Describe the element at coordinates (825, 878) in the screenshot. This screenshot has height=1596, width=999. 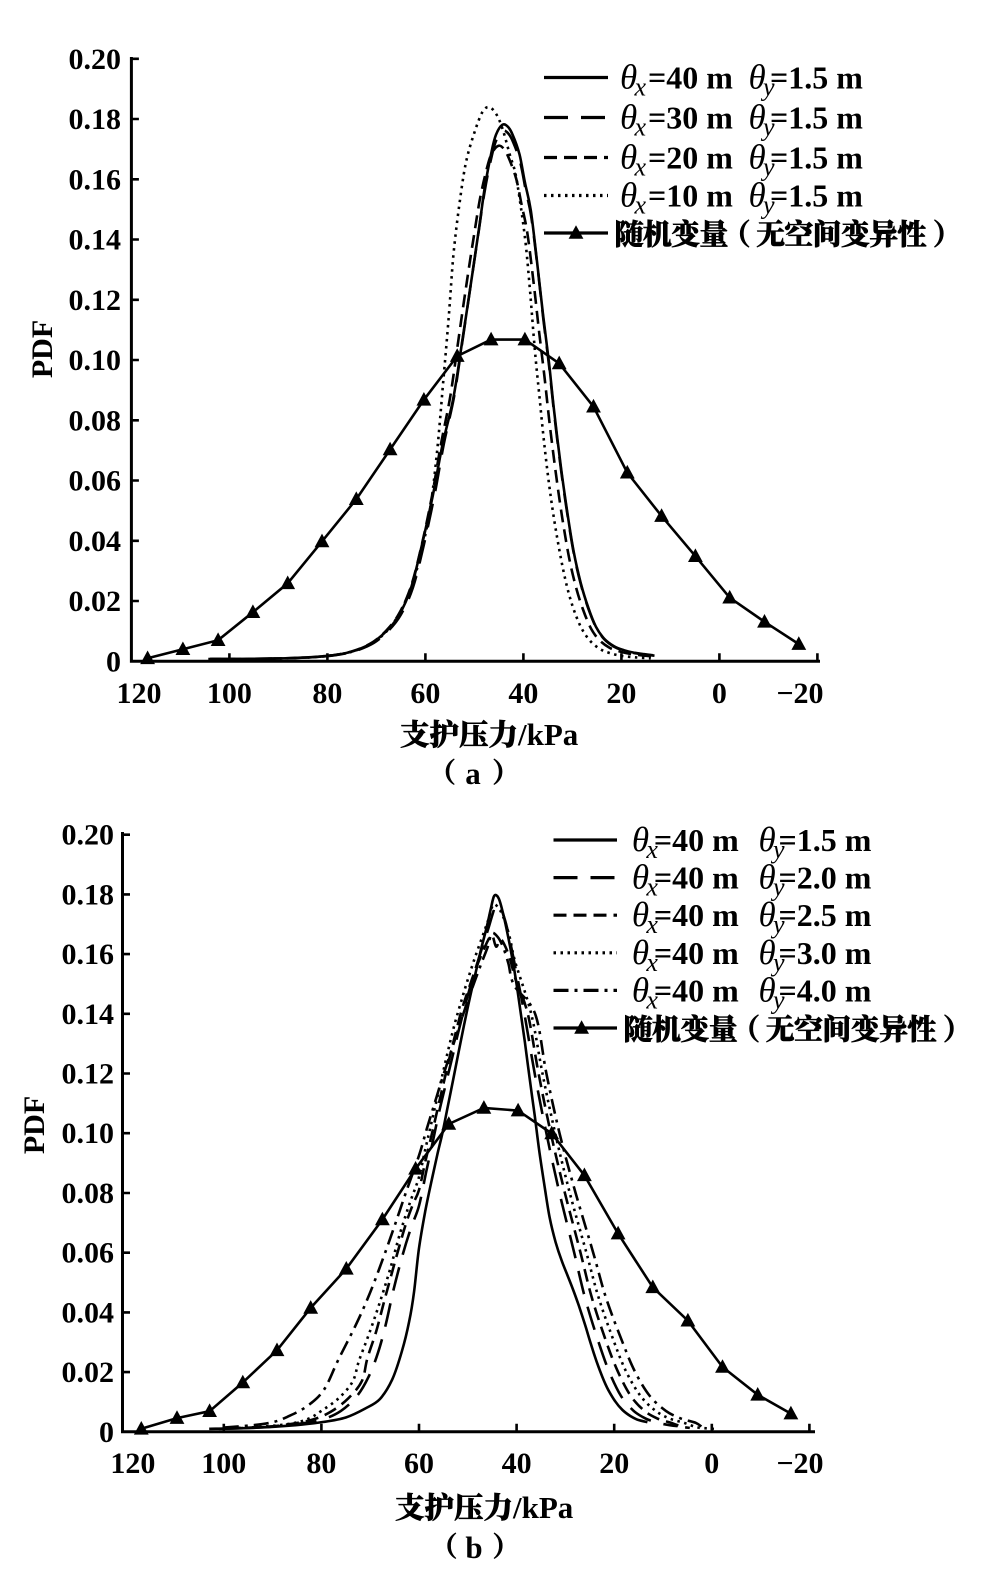
I see `svg-text: =2.0 m` at that location.